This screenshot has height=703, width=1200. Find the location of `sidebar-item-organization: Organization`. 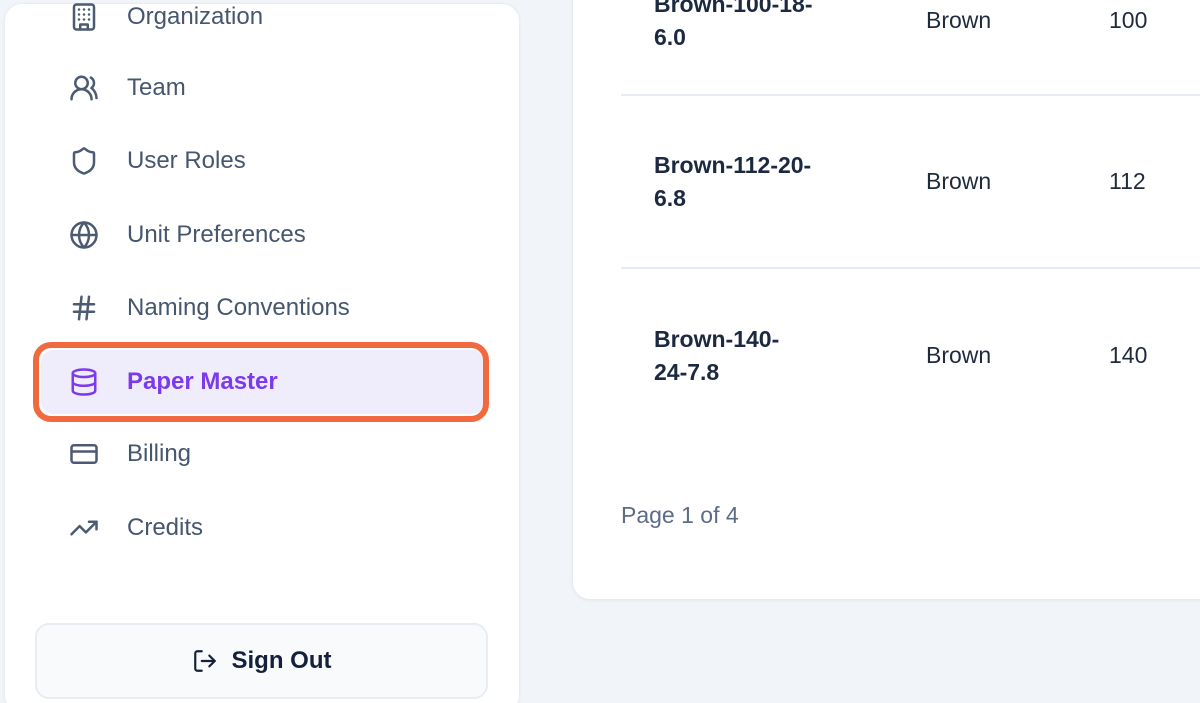

sidebar-item-organization: Organization is located at coordinates (262, 24).